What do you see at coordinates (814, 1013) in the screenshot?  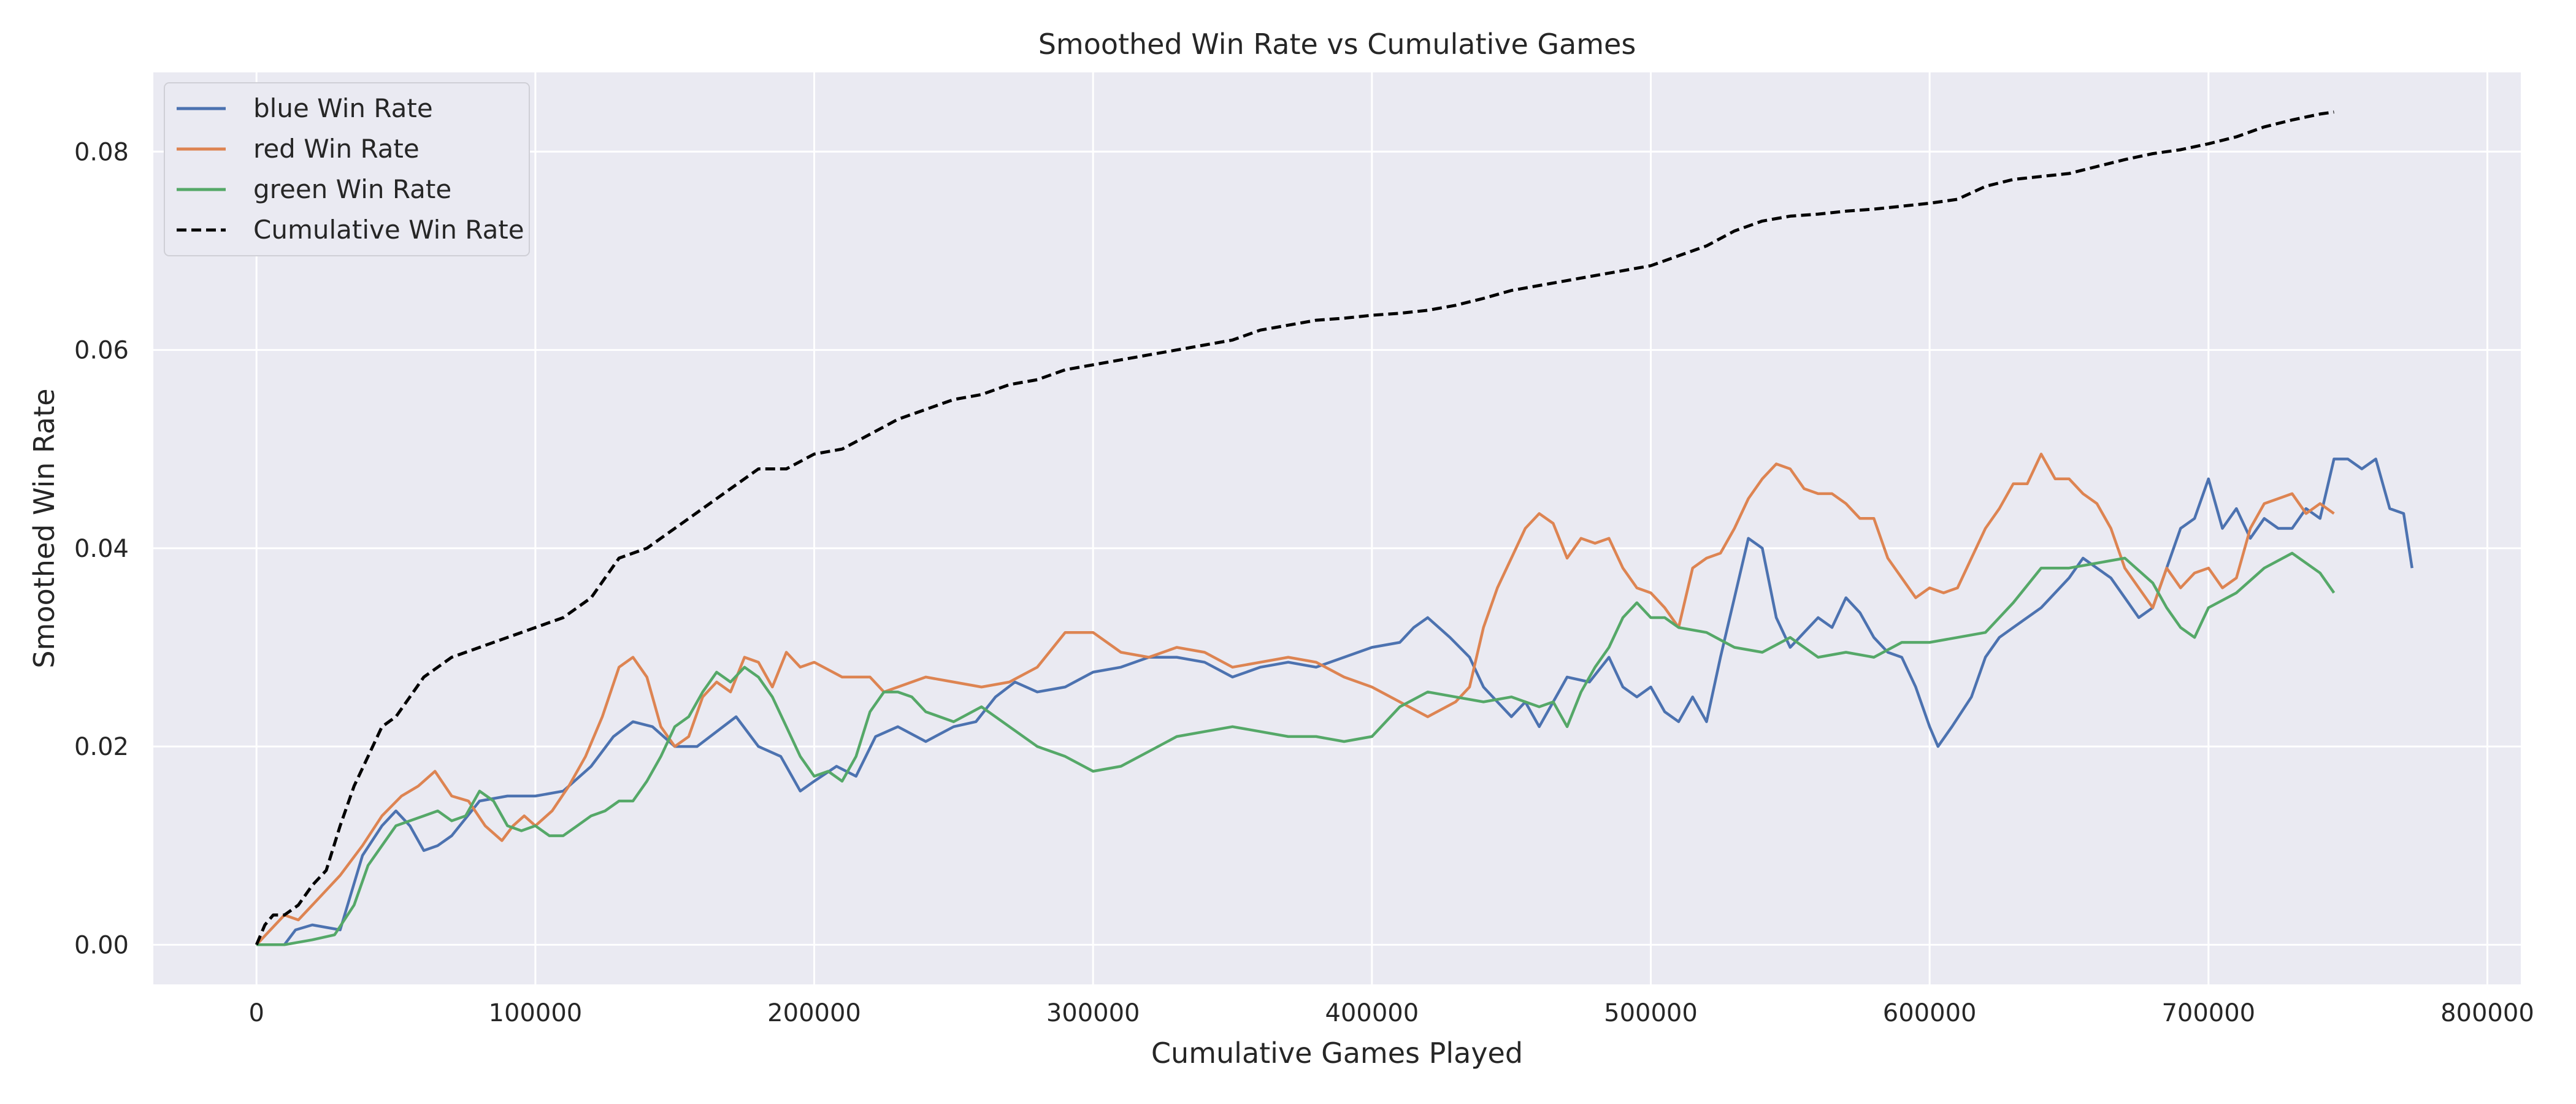 I see `x-tick-label: 200000` at bounding box center [814, 1013].